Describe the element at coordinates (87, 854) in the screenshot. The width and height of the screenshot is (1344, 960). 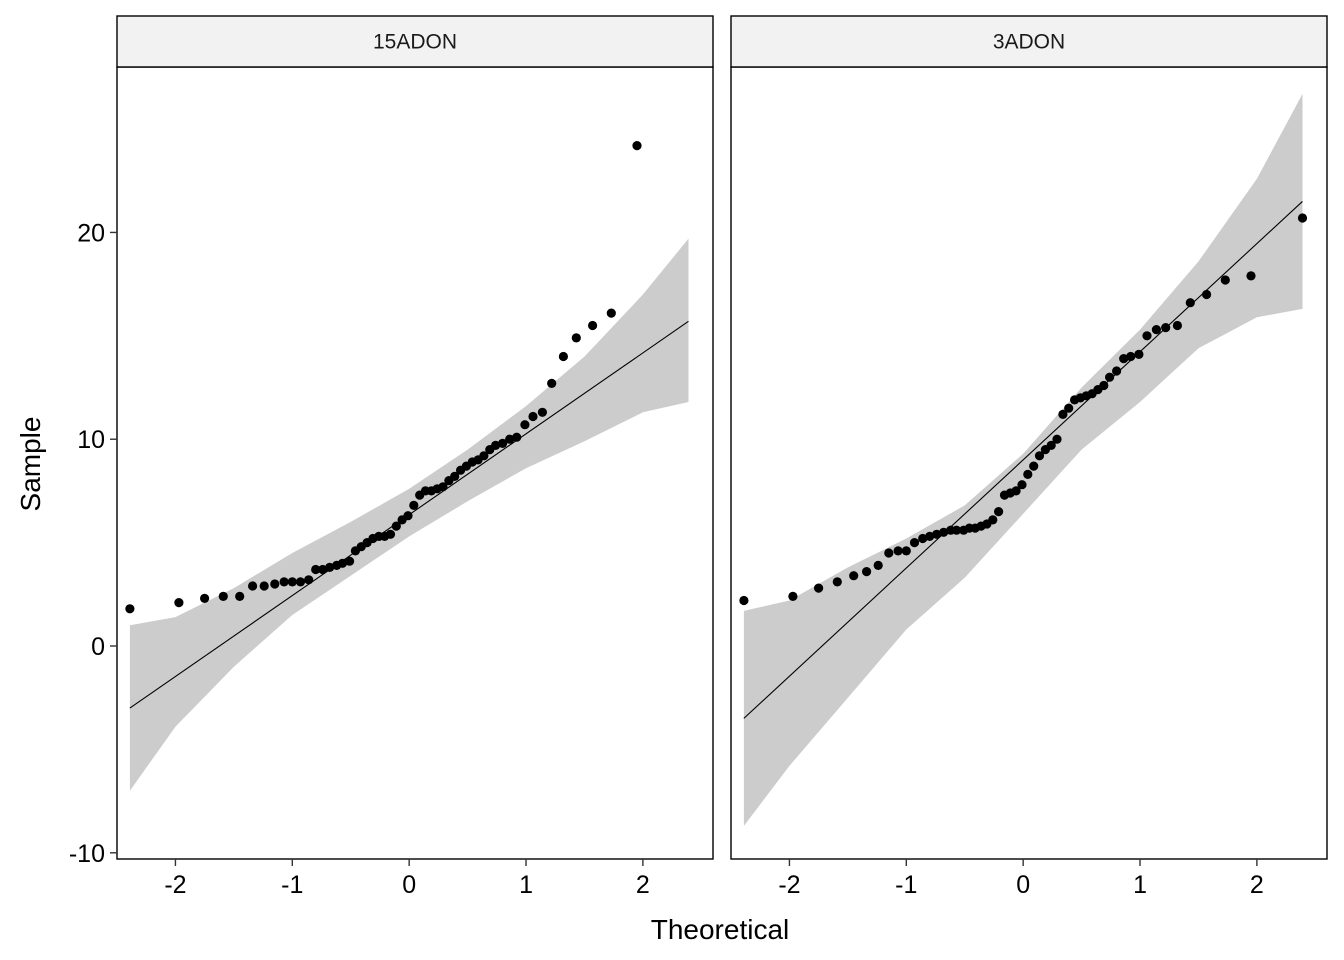
I see `y-tick-label: -10` at that location.